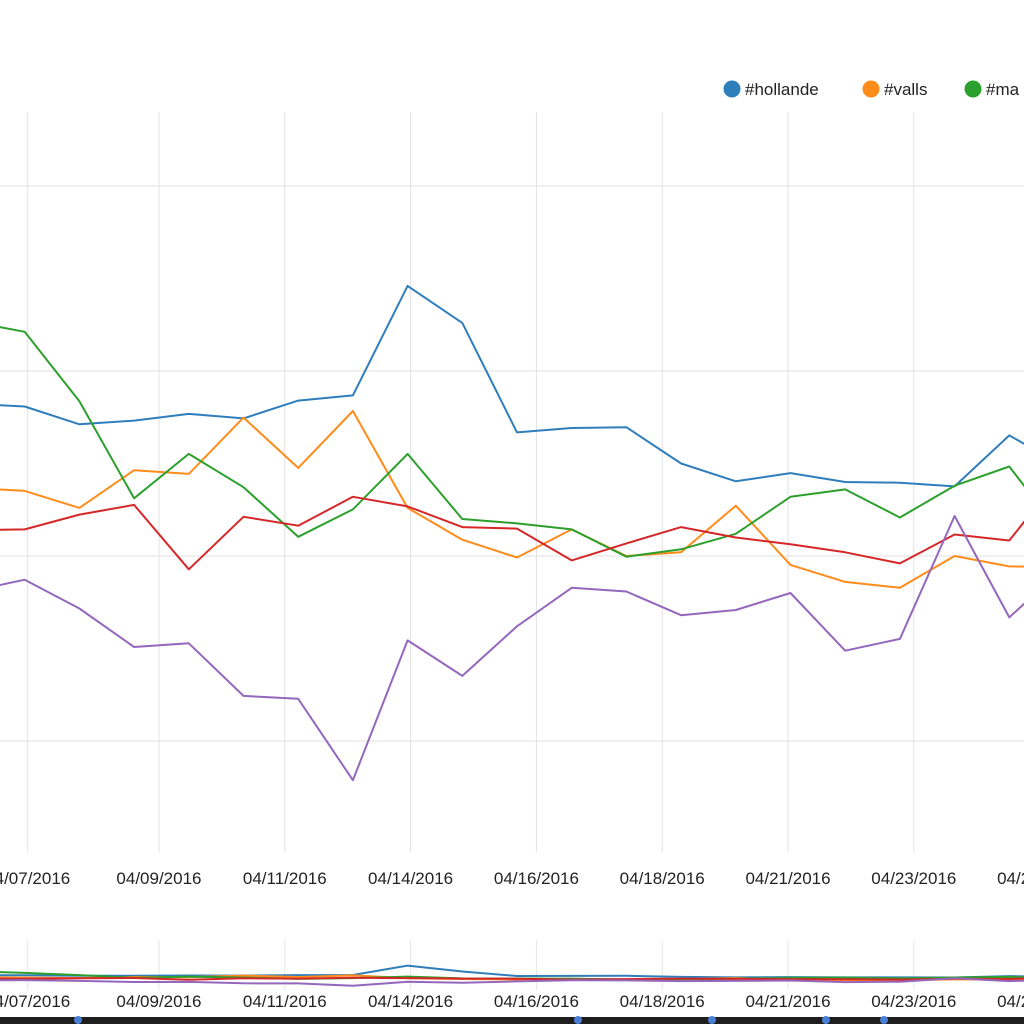 This screenshot has width=1024, height=1029. I want to click on legend-label: #ma, so click(1003, 89).